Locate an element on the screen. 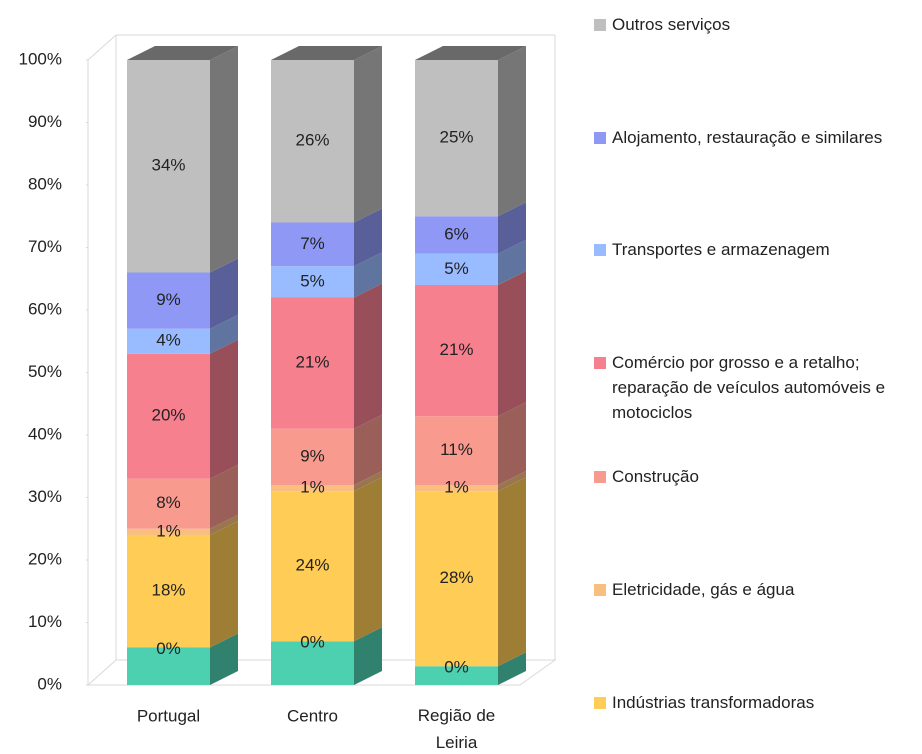  data-label: 34% is located at coordinates (168, 165).